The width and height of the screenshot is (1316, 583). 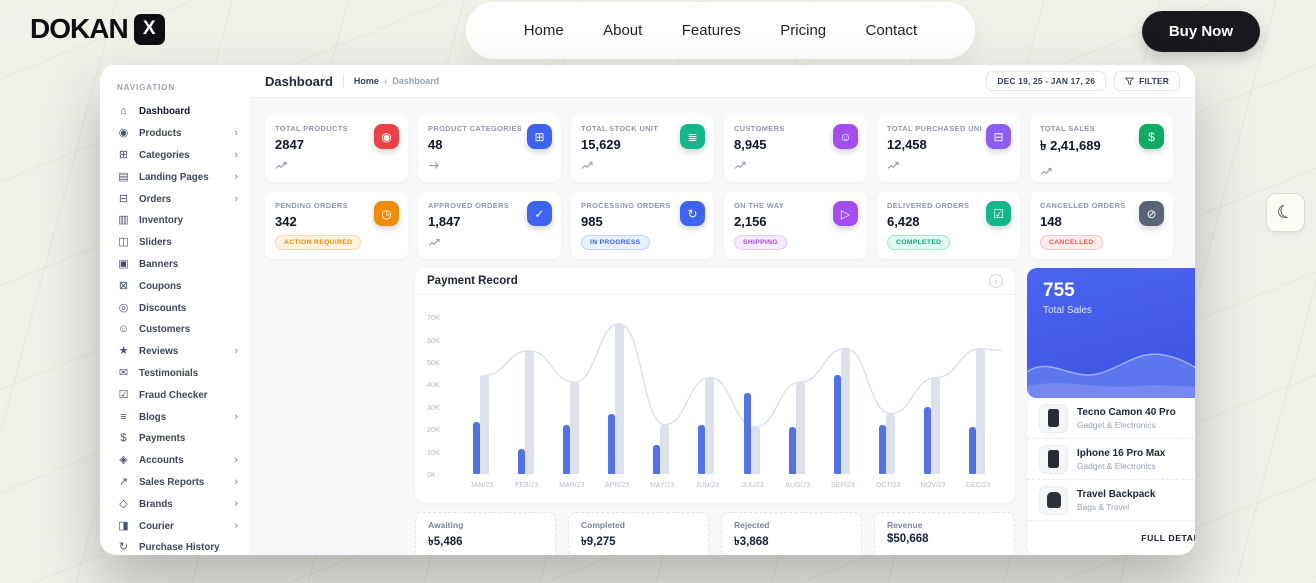 I want to click on product-info: Travel Backpack Bags & Travel, so click(x=1116, y=500).